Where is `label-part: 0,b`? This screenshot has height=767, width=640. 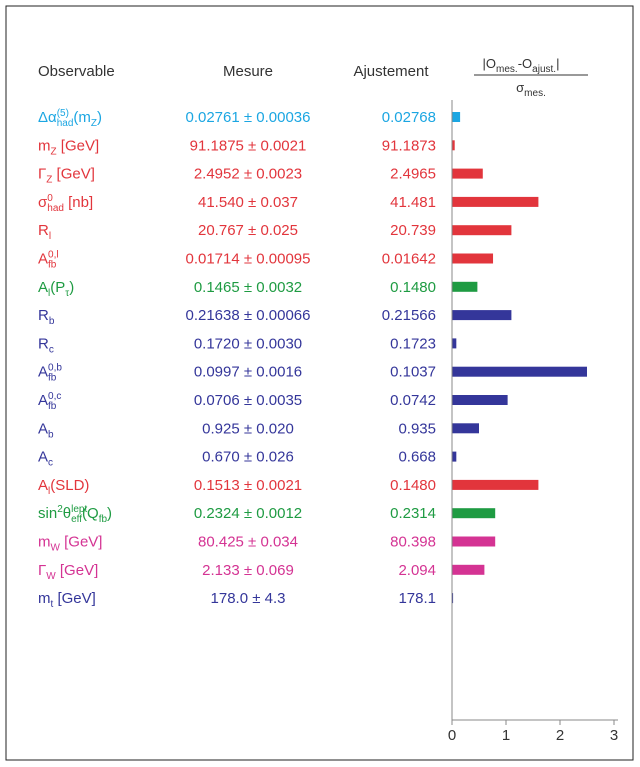
label-part: 0,b is located at coordinates (55, 368).